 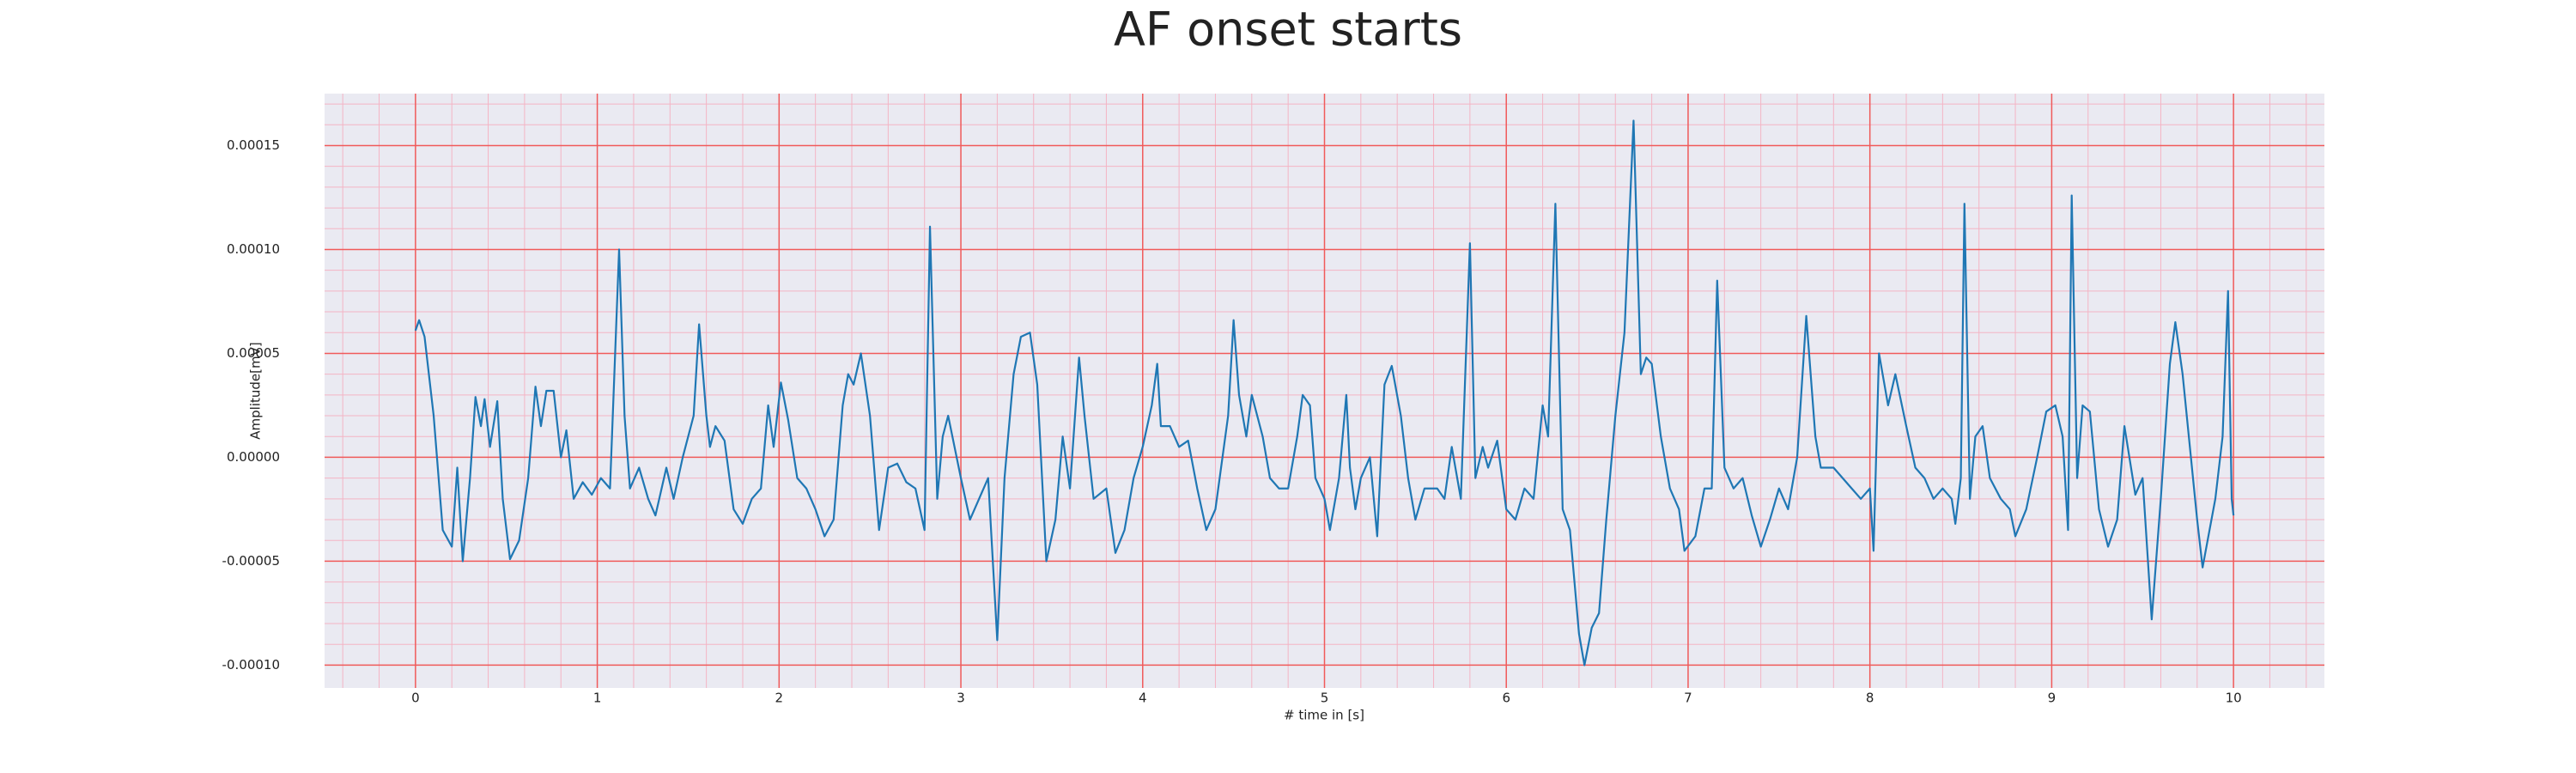 What do you see at coordinates (1688, 698) in the screenshot?
I see `x-tick-label: 7` at bounding box center [1688, 698].